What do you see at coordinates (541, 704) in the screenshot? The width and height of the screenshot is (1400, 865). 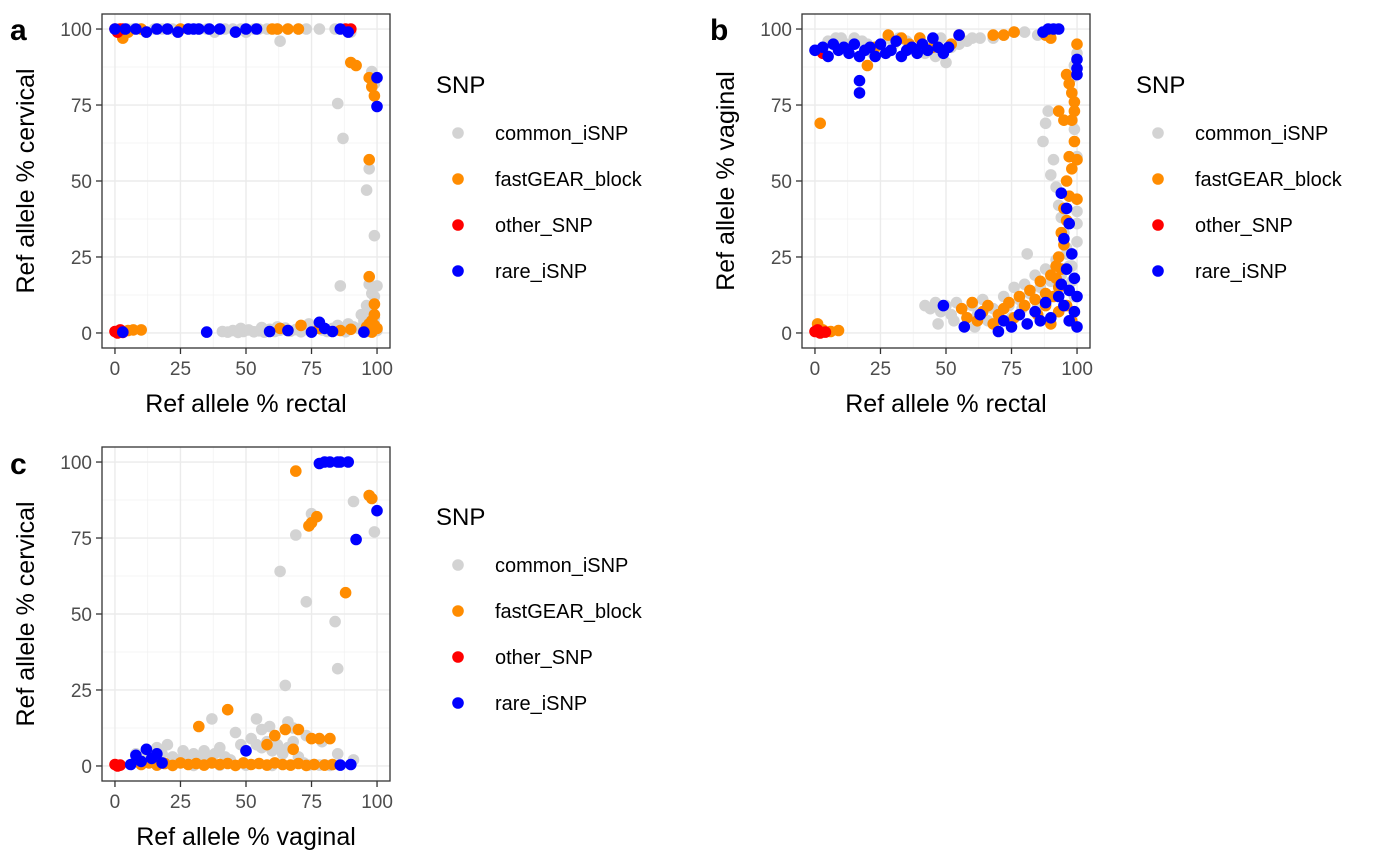 I see `legend-label: rare_iSNP` at bounding box center [541, 704].